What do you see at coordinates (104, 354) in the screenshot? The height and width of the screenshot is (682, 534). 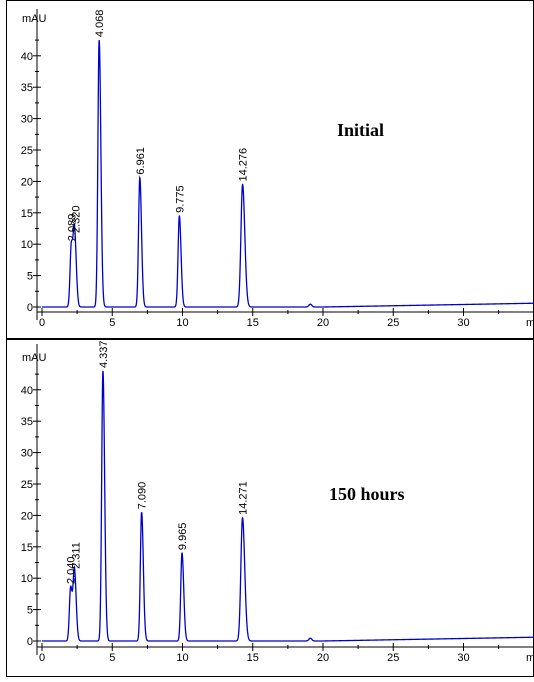 I see `peak-label: 4.337` at bounding box center [104, 354].